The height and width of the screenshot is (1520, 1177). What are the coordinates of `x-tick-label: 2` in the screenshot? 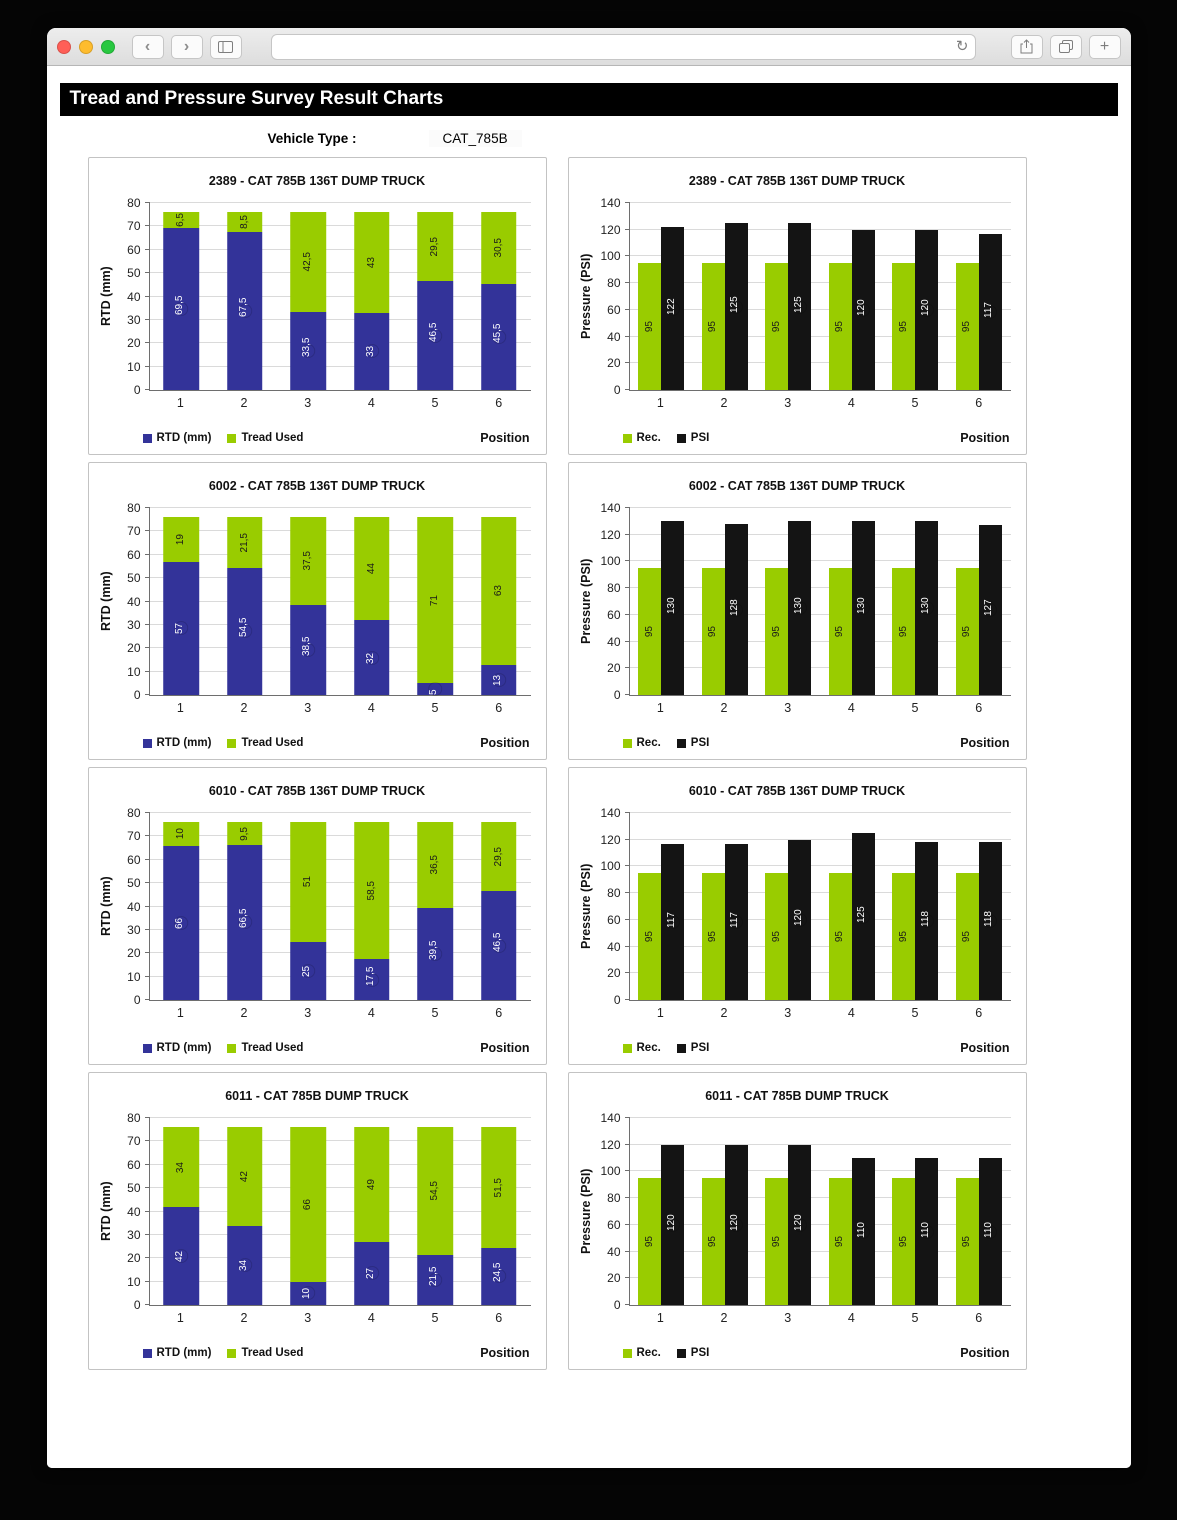 It's located at (244, 708).